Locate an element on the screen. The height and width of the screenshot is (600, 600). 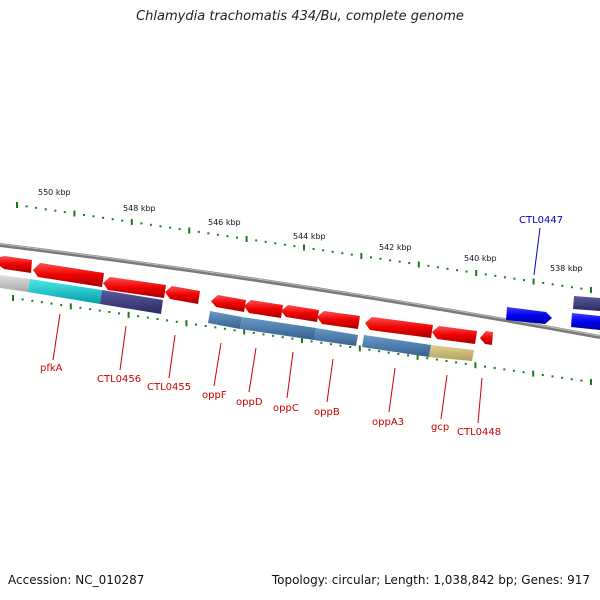
gene-label-ctl0456: CTL0456 is located at coordinates (119, 379).